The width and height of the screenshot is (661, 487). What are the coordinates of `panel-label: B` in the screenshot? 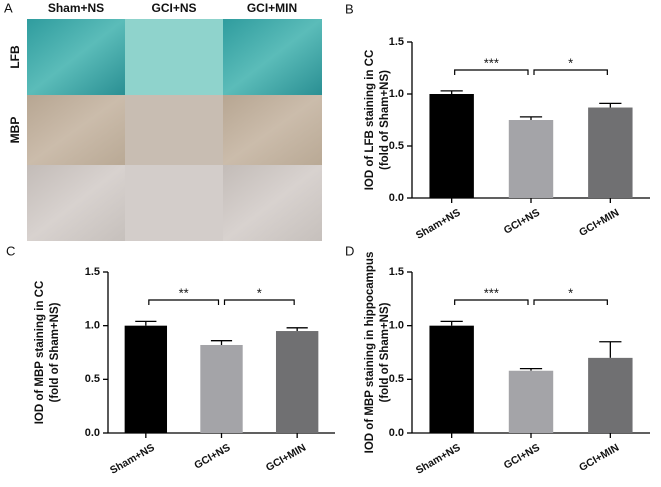 It's located at (349, 8).